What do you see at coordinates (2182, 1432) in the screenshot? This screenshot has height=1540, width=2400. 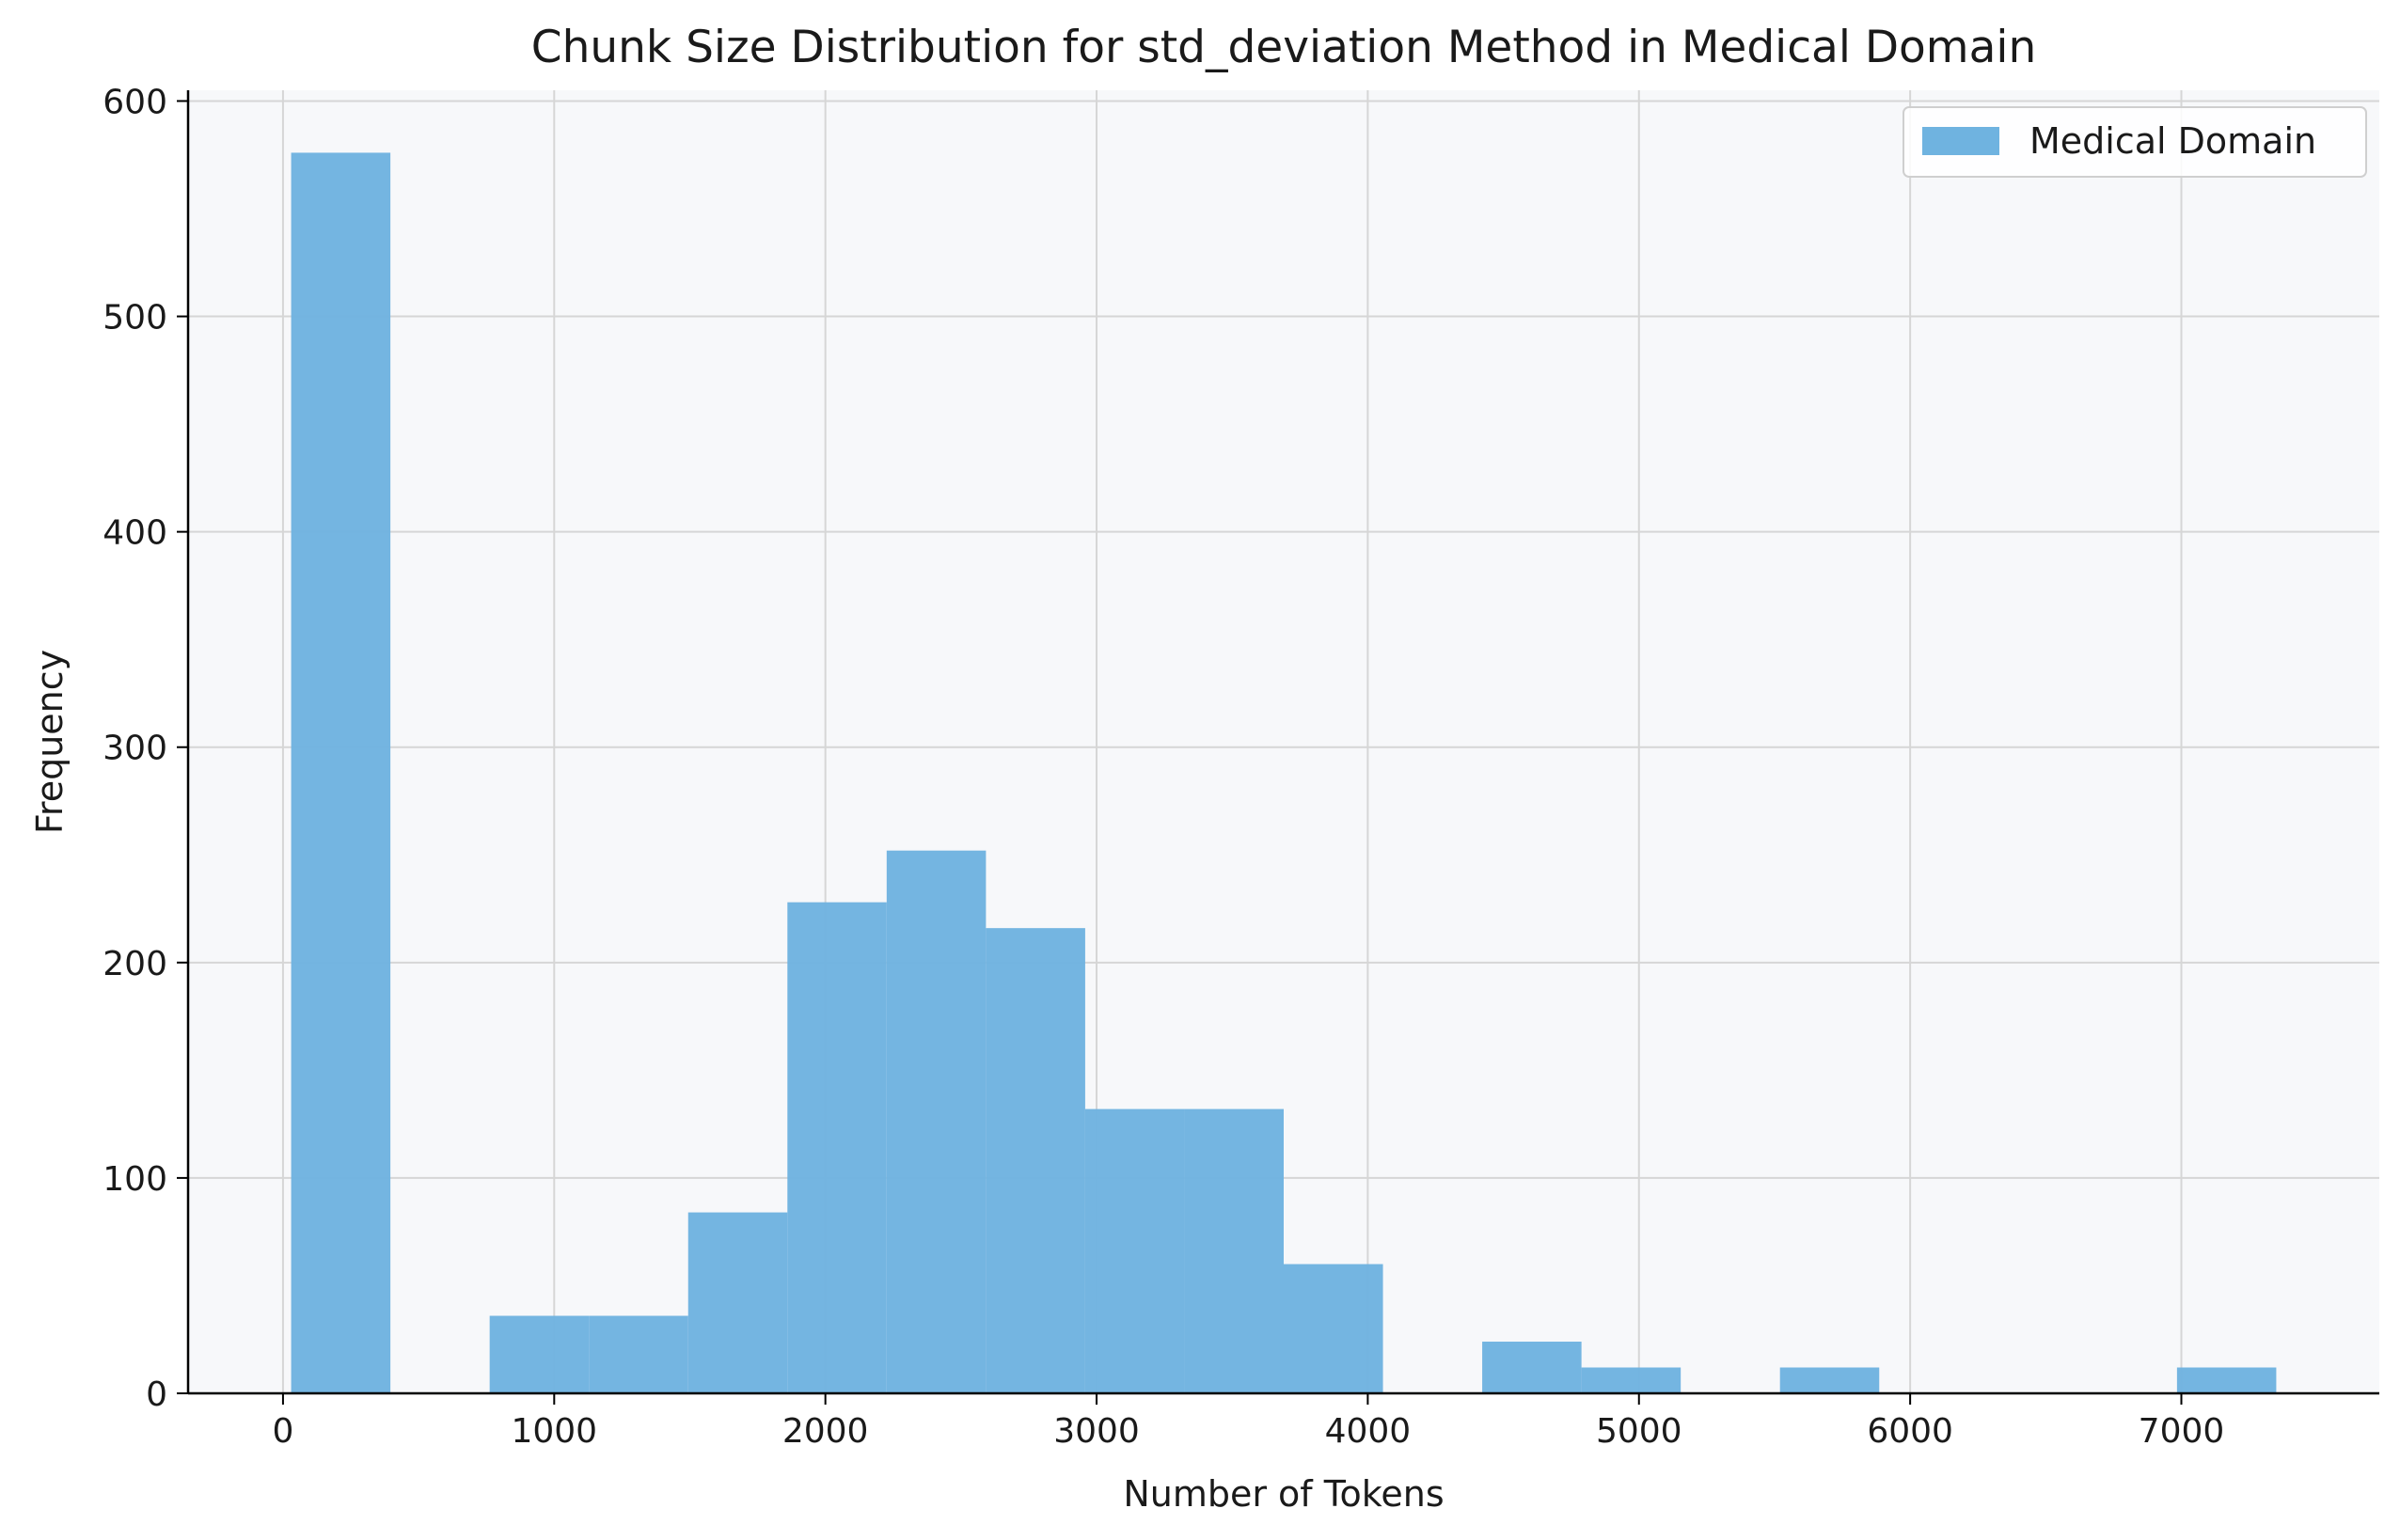 I see `x-tick-label: 7000` at bounding box center [2182, 1432].